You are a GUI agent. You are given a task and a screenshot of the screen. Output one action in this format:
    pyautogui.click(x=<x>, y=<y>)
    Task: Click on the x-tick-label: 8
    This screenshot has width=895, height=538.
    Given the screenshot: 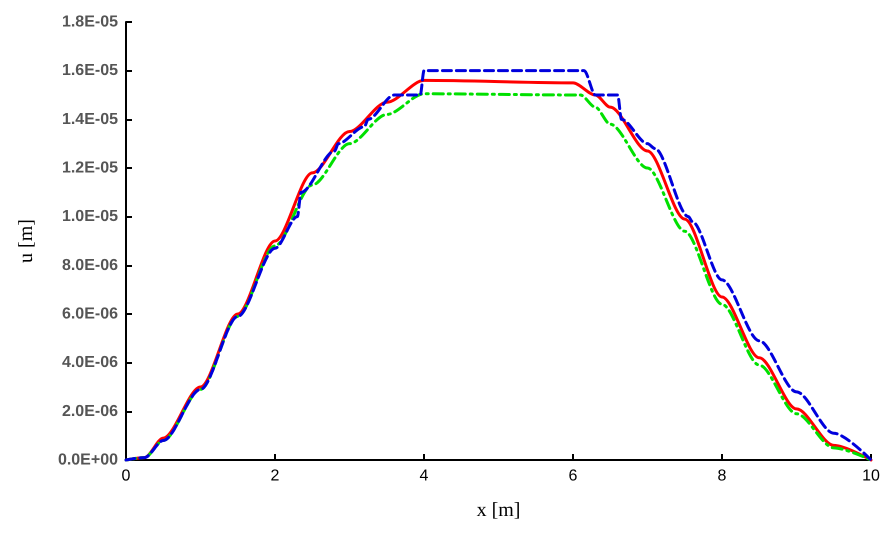 What is the action you would take?
    pyautogui.click(x=722, y=476)
    